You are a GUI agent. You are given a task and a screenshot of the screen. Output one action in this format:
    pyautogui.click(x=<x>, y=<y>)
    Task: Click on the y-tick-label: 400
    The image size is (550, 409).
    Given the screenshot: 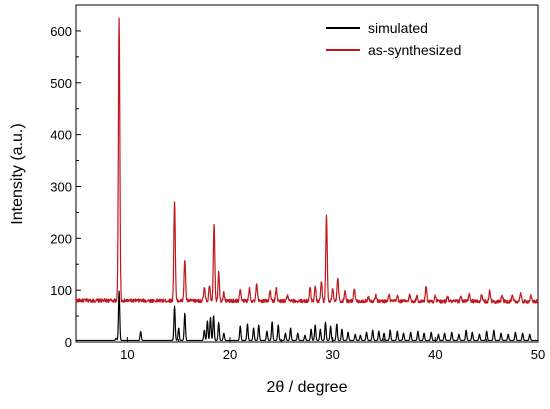 What is the action you would take?
    pyautogui.click(x=61, y=135)
    